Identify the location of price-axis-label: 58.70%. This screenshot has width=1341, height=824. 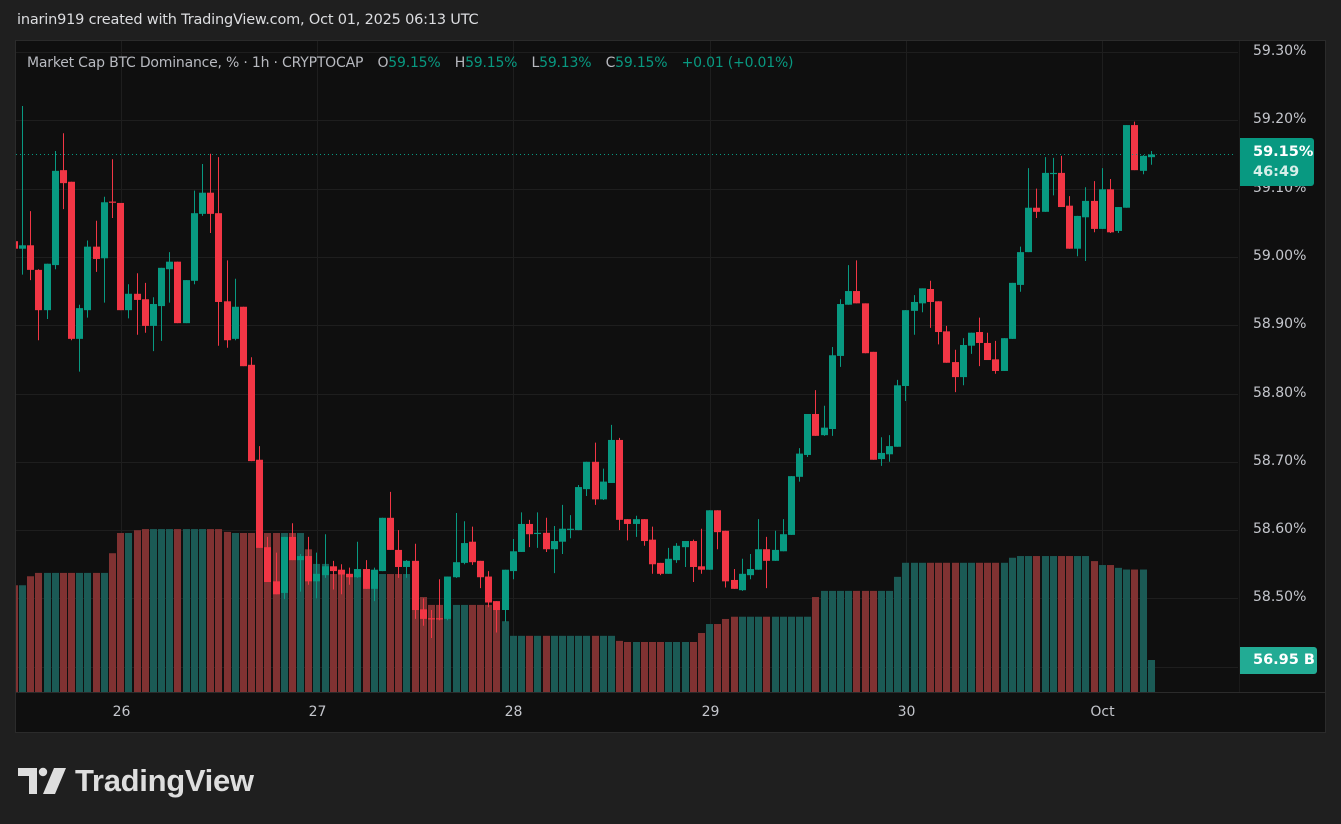
(1280, 460).